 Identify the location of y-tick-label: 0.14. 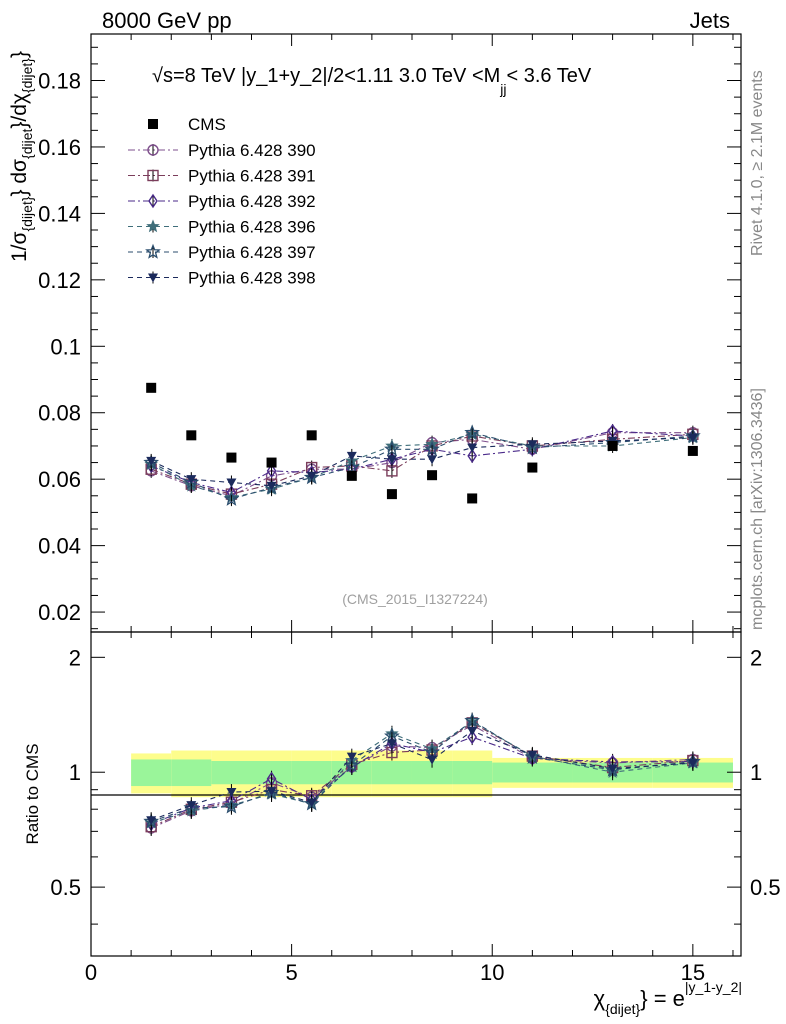
(59, 213).